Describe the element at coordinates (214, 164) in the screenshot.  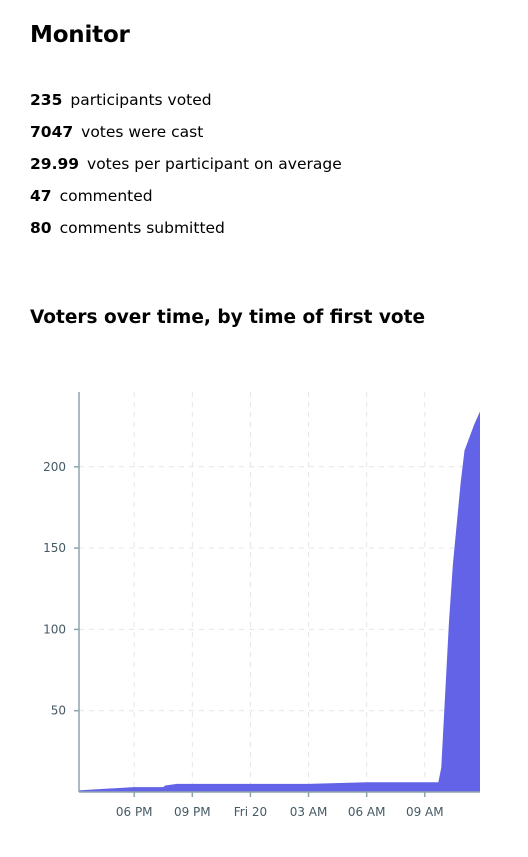
I see `stat-label: votes per participant on average` at that location.